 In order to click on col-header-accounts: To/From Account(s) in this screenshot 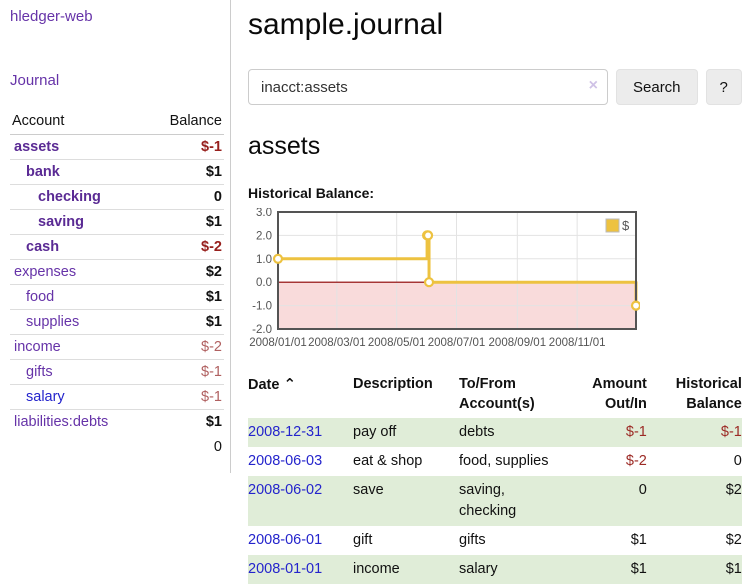, I will do `click(505, 394)`.